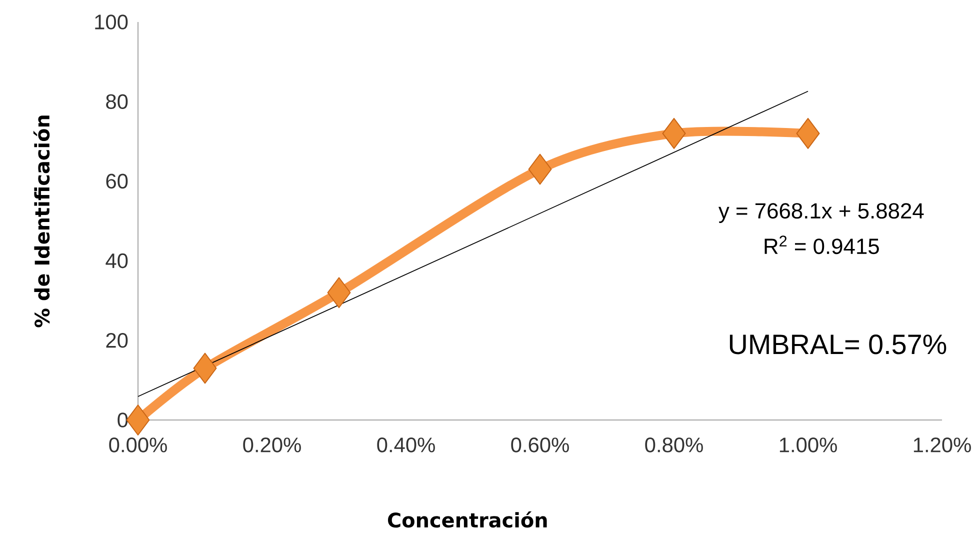 This screenshot has width=979, height=560. What do you see at coordinates (540, 445) in the screenshot?
I see `x-tick-label: 0.60%` at bounding box center [540, 445].